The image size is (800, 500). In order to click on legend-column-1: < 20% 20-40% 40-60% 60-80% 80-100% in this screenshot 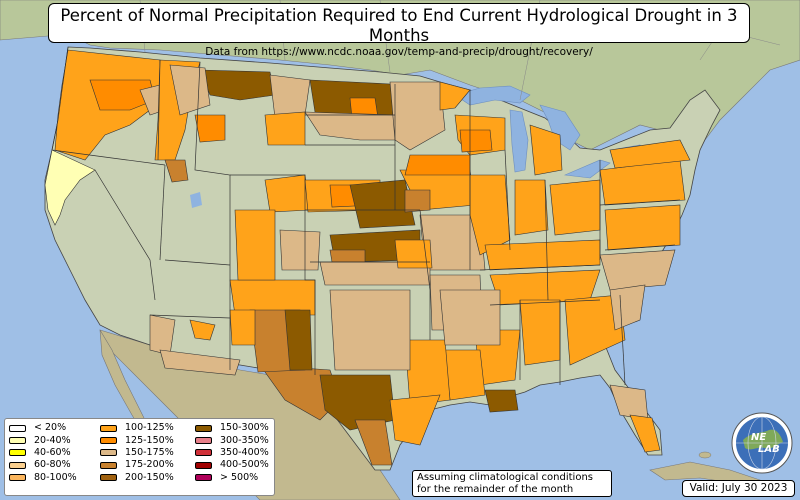, I will do `click(43, 453)`.